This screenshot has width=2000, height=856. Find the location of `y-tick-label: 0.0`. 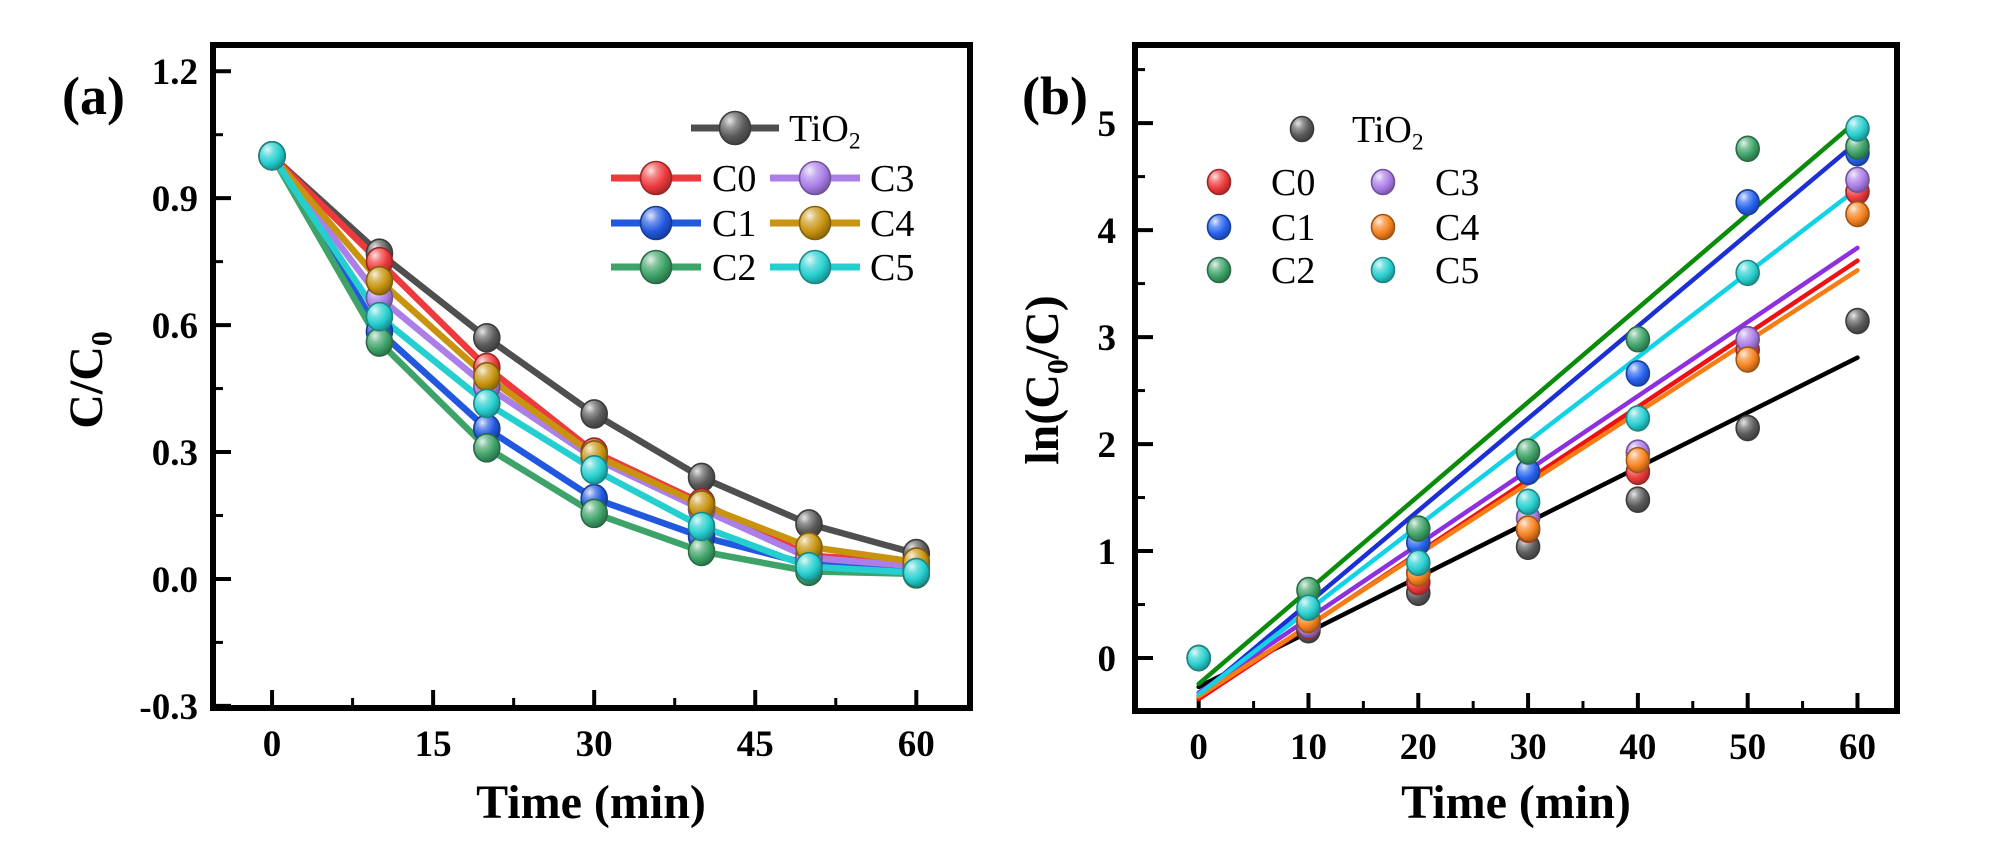

y-tick-label: 0.0 is located at coordinates (175, 580).